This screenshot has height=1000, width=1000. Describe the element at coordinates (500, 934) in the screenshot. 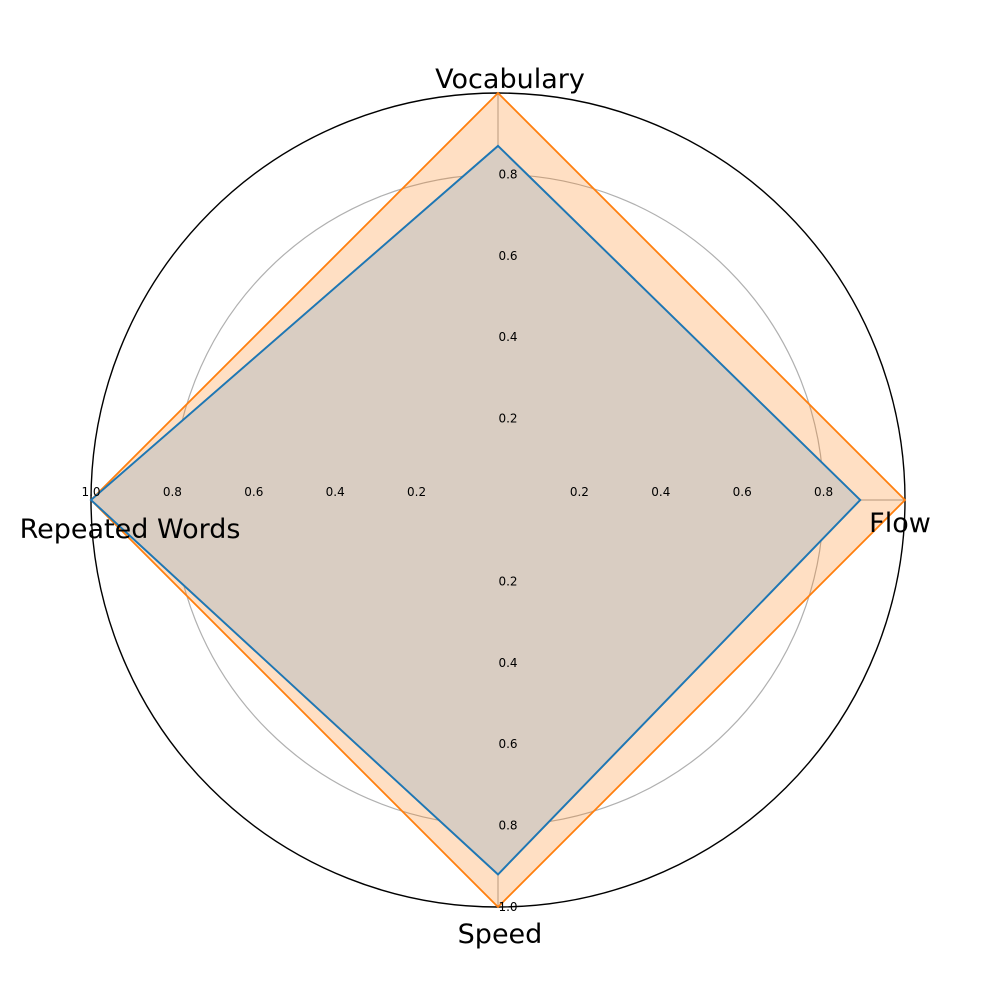

I see `axis-label-speed: Speed` at that location.